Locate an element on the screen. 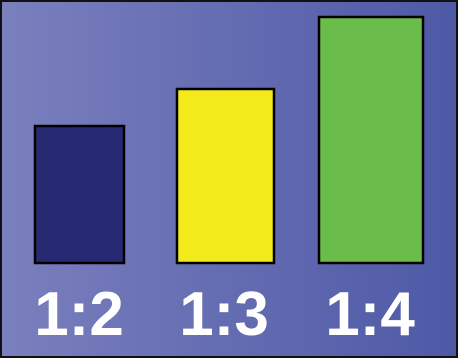 The height and width of the screenshot is (358, 458). bar-label-1-3: 1:3 is located at coordinates (224, 314).